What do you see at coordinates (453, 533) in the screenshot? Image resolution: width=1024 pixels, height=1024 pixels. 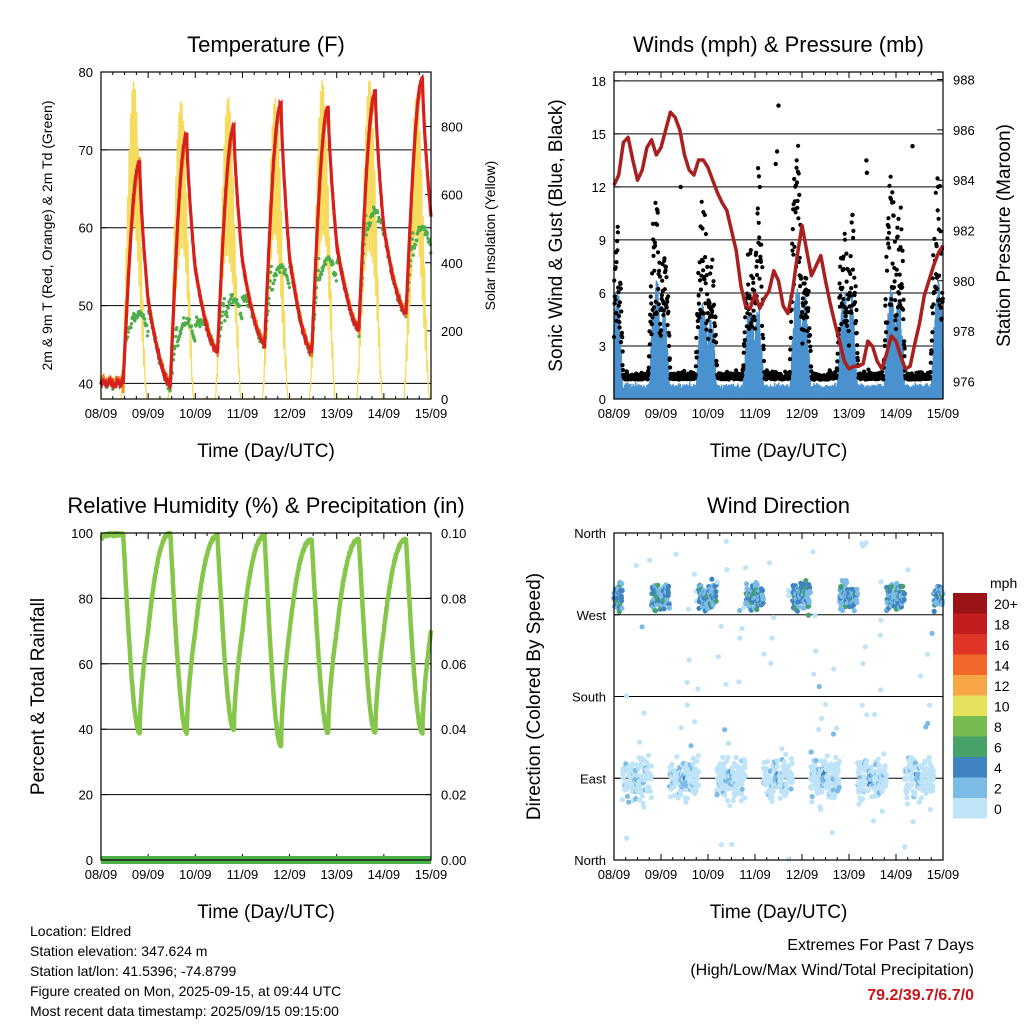 I see `y-tick-label-right: 0.10` at bounding box center [453, 533].